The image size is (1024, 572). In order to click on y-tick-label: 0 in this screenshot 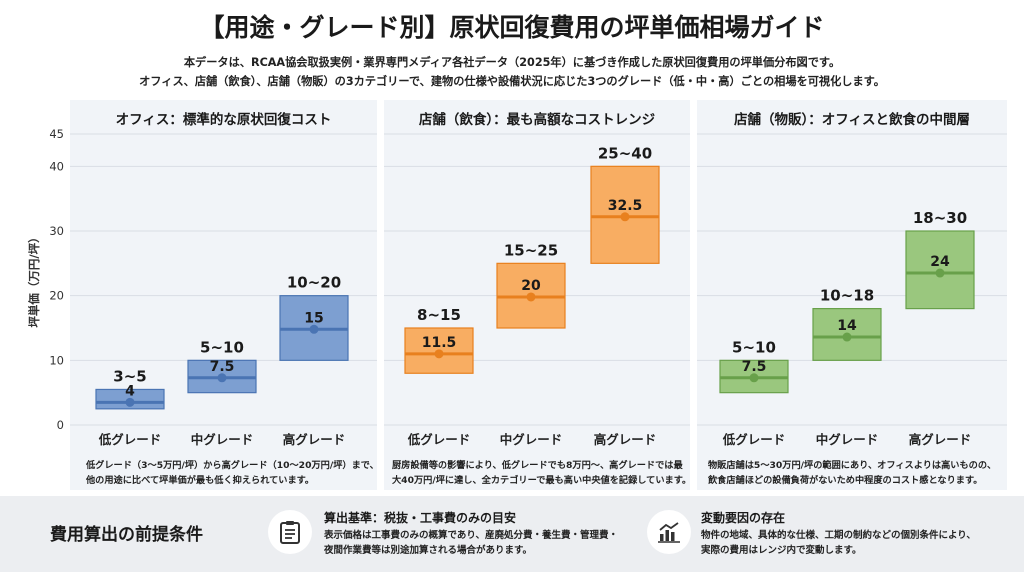, I will do `click(60, 425)`.